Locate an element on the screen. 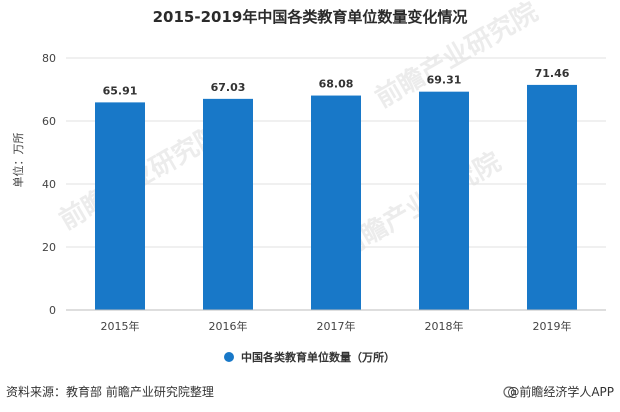 The height and width of the screenshot is (412, 620). bar-value-label: 68.08 is located at coordinates (336, 84).